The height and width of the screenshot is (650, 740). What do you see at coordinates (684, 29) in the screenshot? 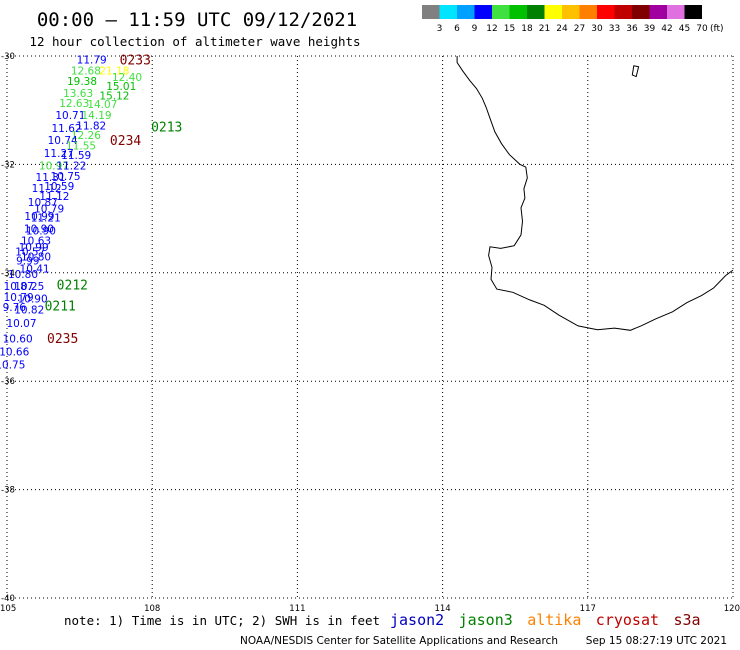
I see `scale-tick-label: 45` at bounding box center [684, 29].